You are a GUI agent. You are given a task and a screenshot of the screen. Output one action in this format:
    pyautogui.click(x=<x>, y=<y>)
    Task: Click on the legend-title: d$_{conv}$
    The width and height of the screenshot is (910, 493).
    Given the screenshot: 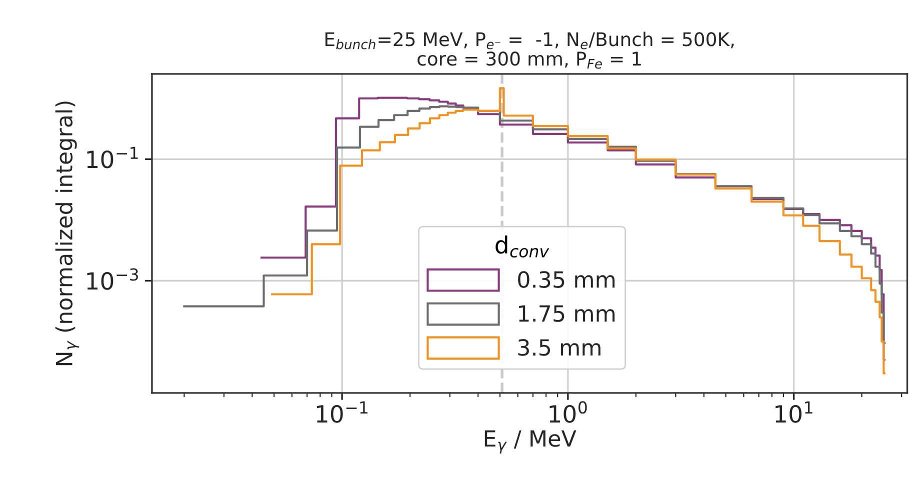 What is the action you would take?
    pyautogui.click(x=523, y=246)
    